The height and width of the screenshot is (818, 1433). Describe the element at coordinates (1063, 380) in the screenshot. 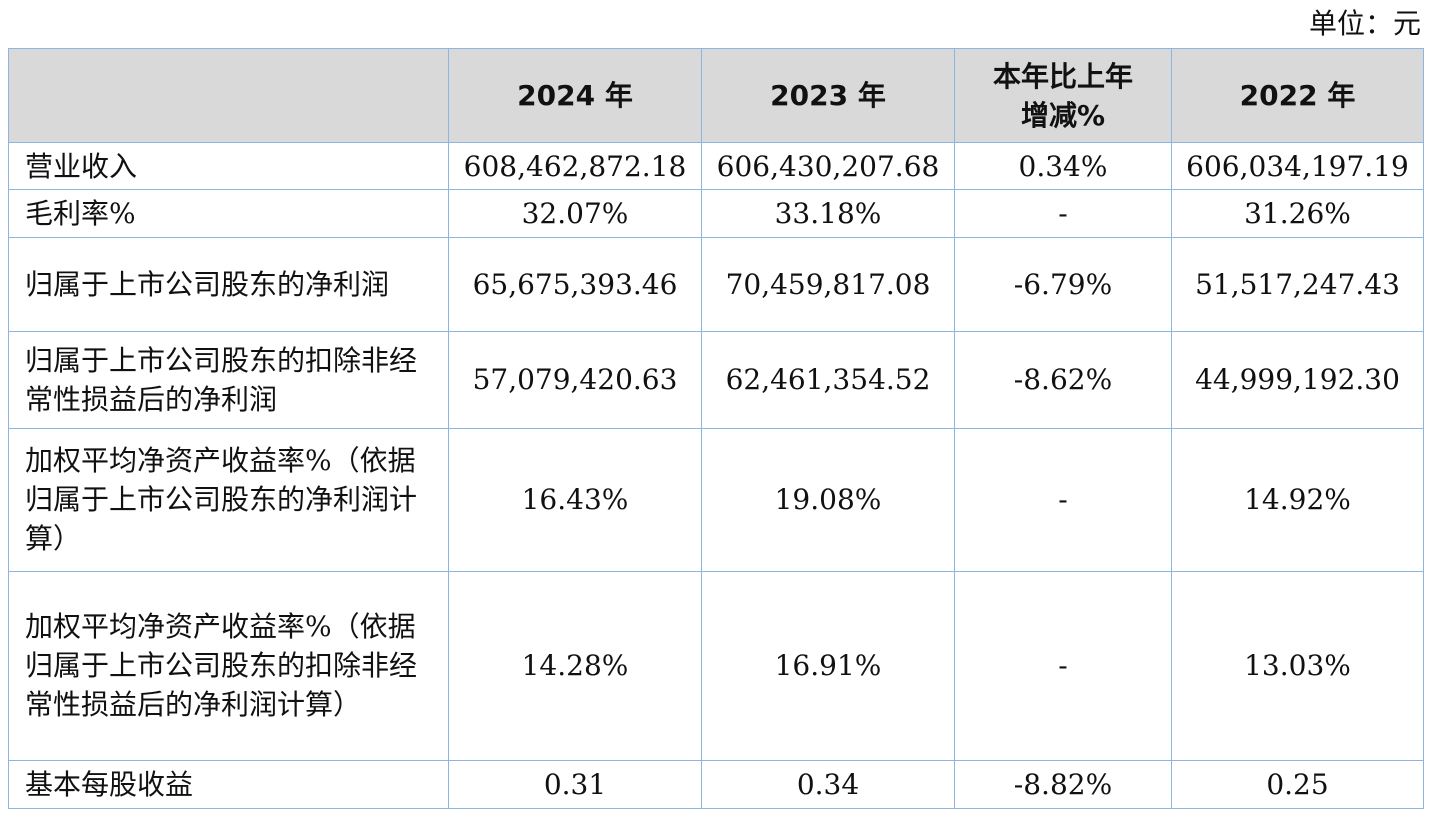

I see `value-change: -8.62%` at that location.